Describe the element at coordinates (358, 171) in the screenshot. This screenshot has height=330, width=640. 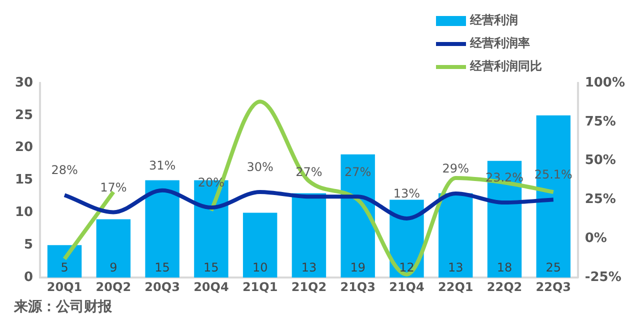
I see `data-label: 27%` at that location.